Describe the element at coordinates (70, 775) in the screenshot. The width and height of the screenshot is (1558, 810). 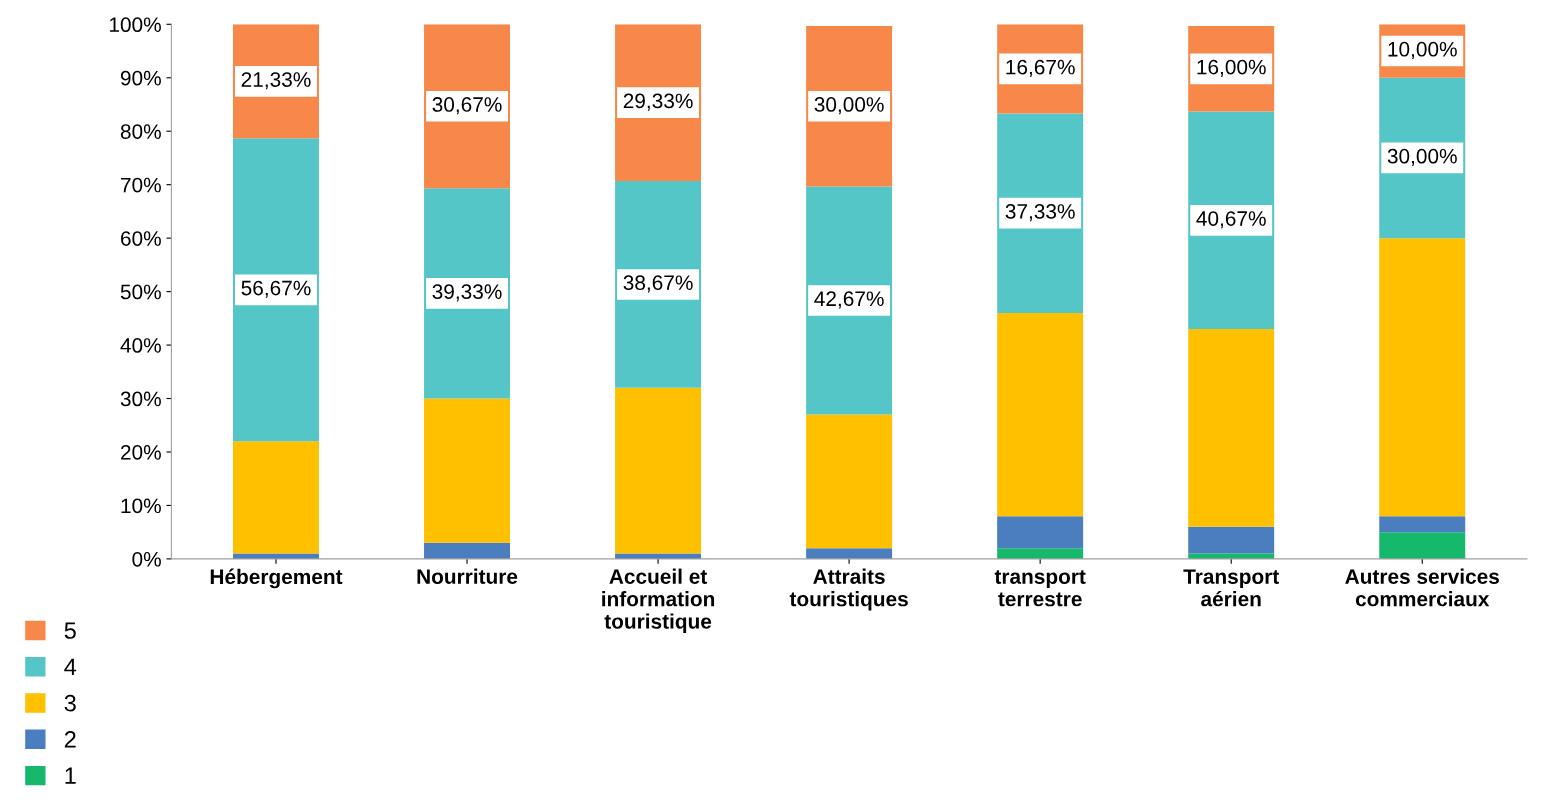
I see `legend-label: 1` at that location.